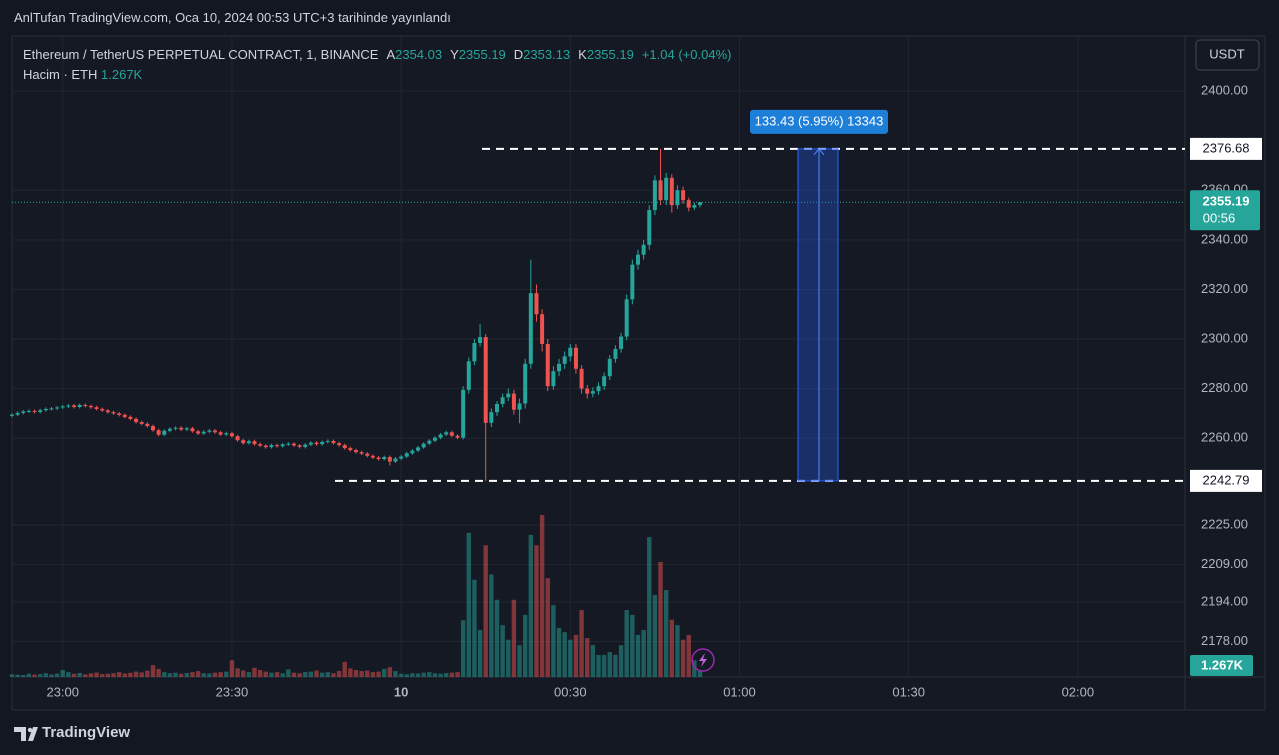 The width and height of the screenshot is (1279, 755). I want to click on line-label: 2242.79, so click(1226, 479).